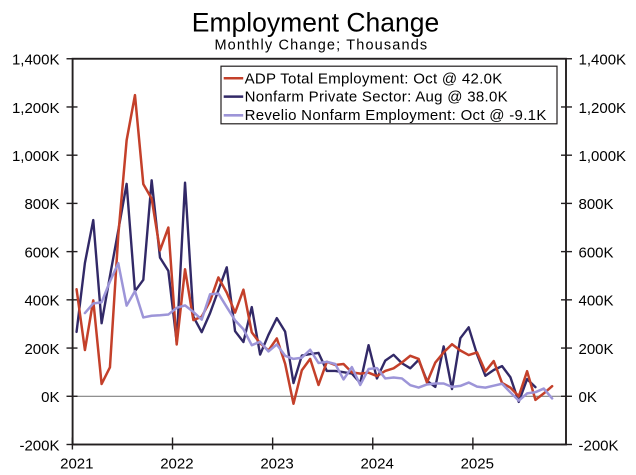 This screenshot has height=475, width=636. Describe the element at coordinates (374, 79) in the screenshot. I see `svg-text:ADP Total Employment: Oct @ 42: ADP Total Employment: Oct @ 42.0K` at that location.